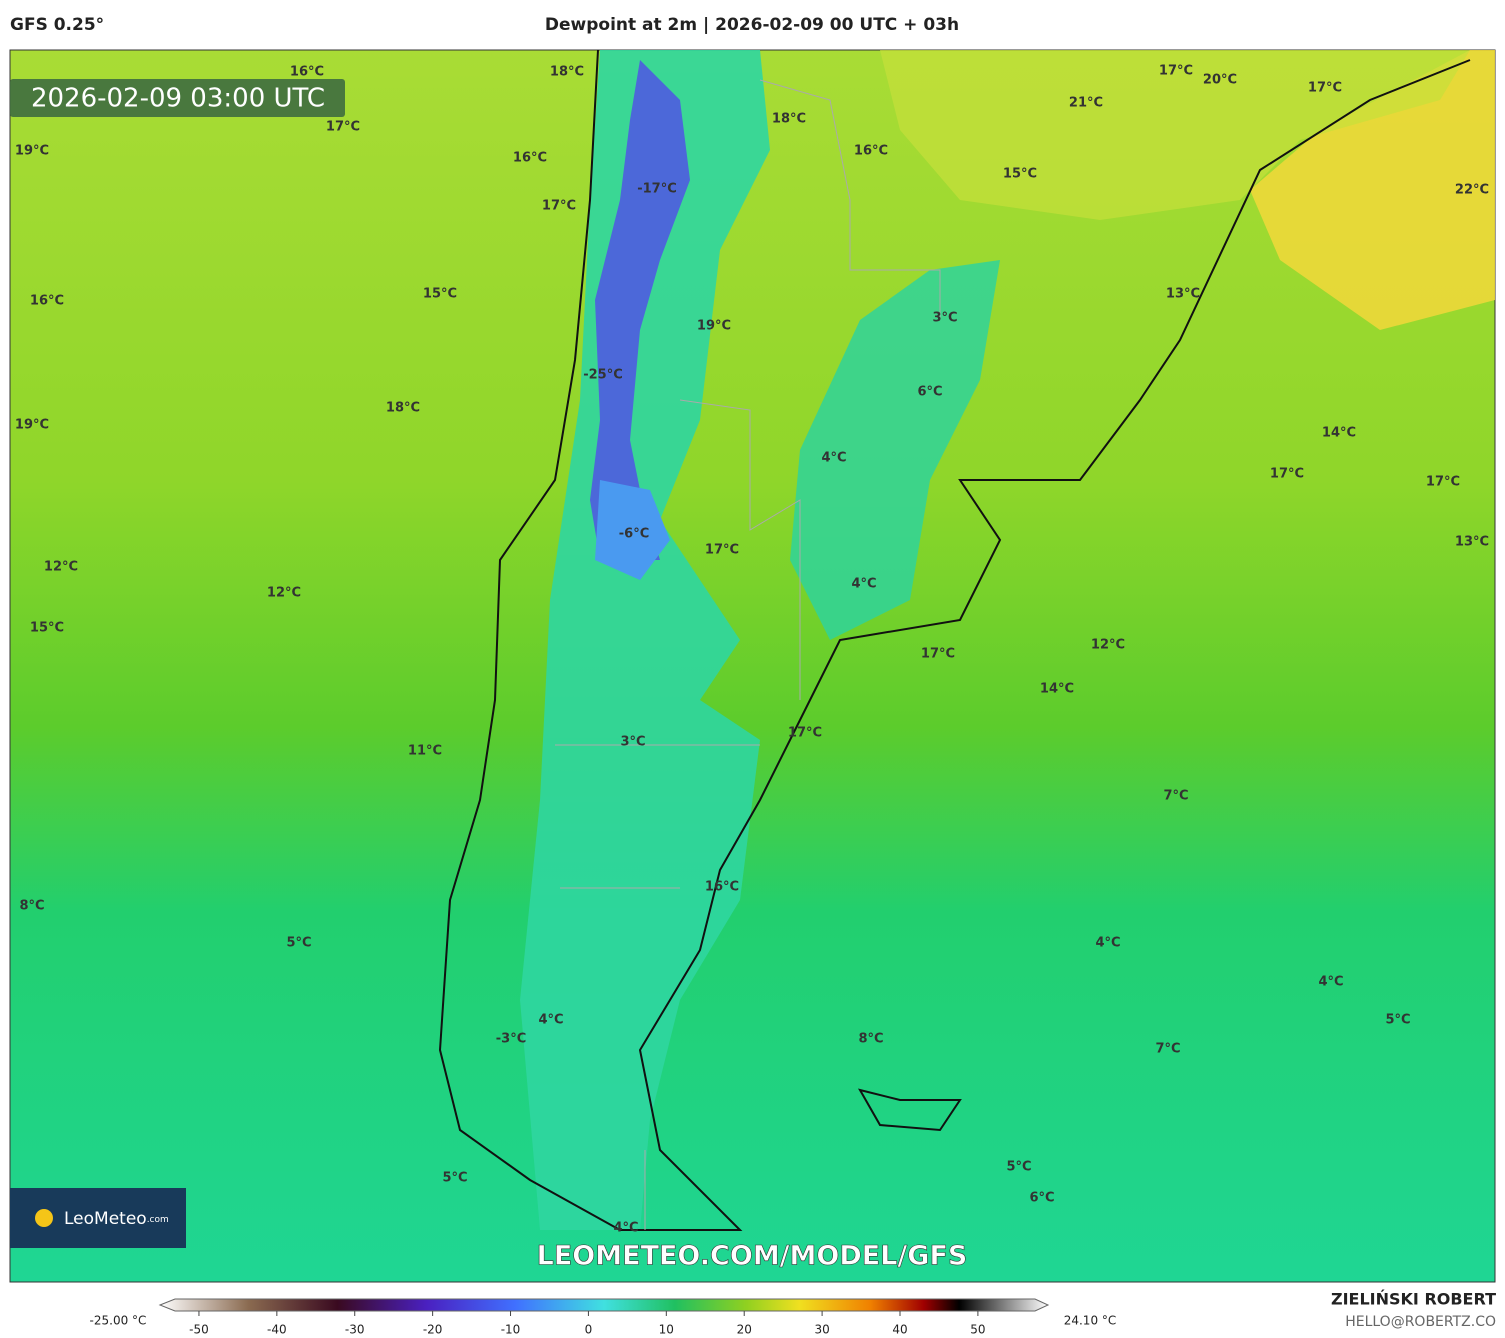  What do you see at coordinates (511, 1039) in the screenshot?
I see `contour-label: -3°C` at bounding box center [511, 1039].